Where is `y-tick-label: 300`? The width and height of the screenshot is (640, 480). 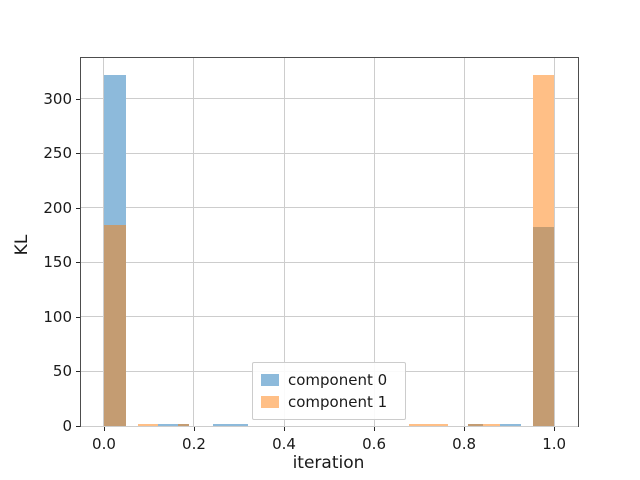 y-tick-label: 300 is located at coordinates (57, 98).